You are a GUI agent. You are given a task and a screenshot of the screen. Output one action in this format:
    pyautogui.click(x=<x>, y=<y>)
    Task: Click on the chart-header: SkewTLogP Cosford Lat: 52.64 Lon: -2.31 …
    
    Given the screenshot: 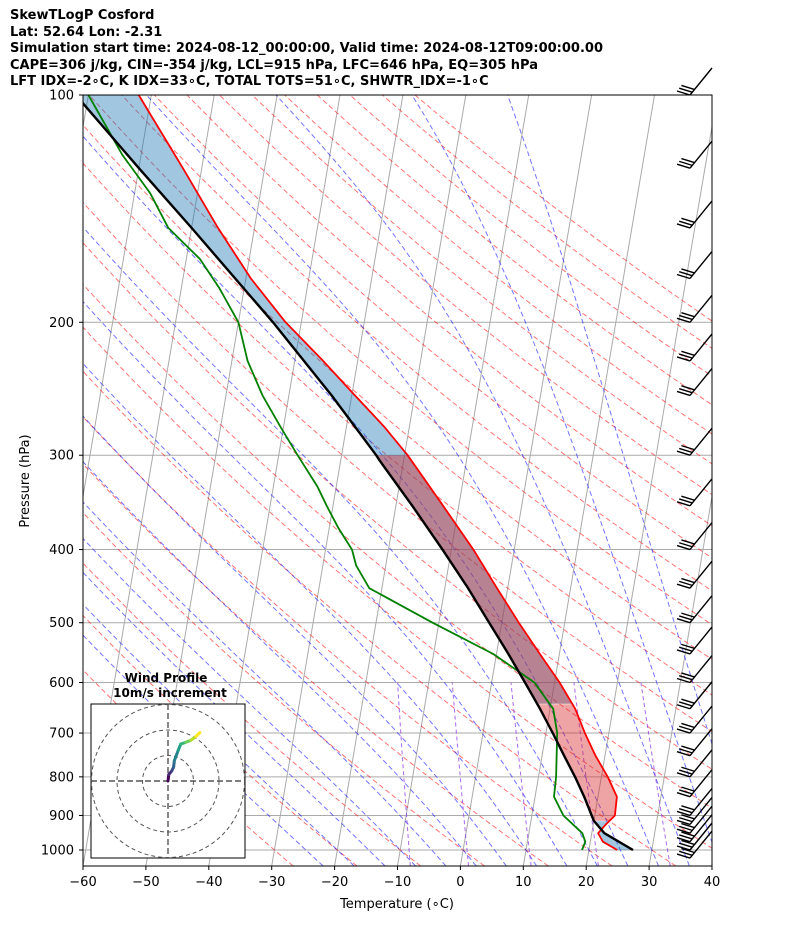 What is the action you would take?
    pyautogui.click(x=306, y=49)
    